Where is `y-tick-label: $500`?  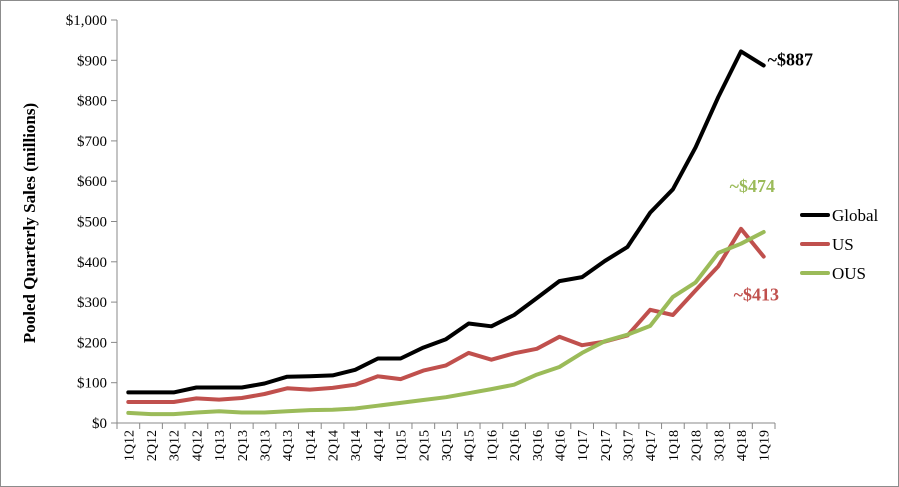 y-tick-label: $500 is located at coordinates (92, 223).